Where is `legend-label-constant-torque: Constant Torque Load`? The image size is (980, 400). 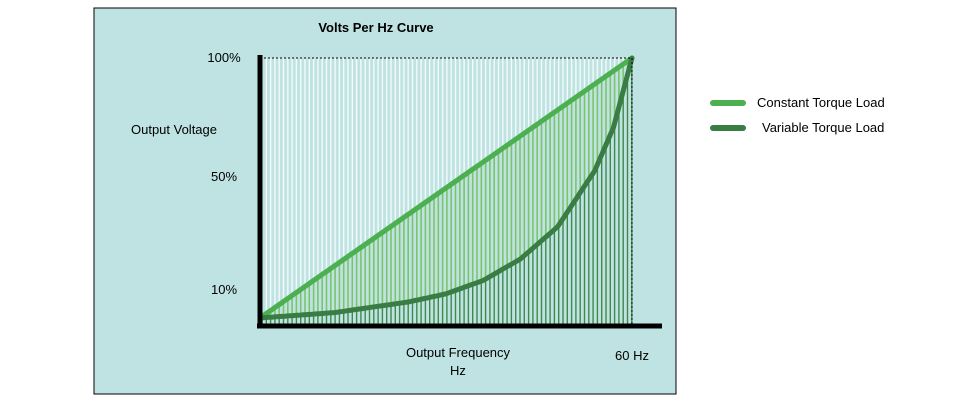
legend-label-constant-torque: Constant Torque Load is located at coordinates (821, 102).